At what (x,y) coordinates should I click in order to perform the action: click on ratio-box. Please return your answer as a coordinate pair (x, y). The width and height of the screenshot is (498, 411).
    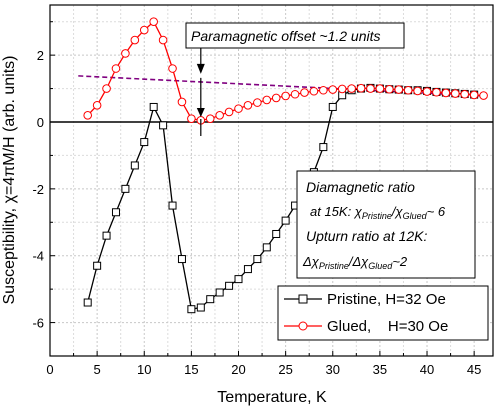
    Looking at the image, I should click on (386, 224).